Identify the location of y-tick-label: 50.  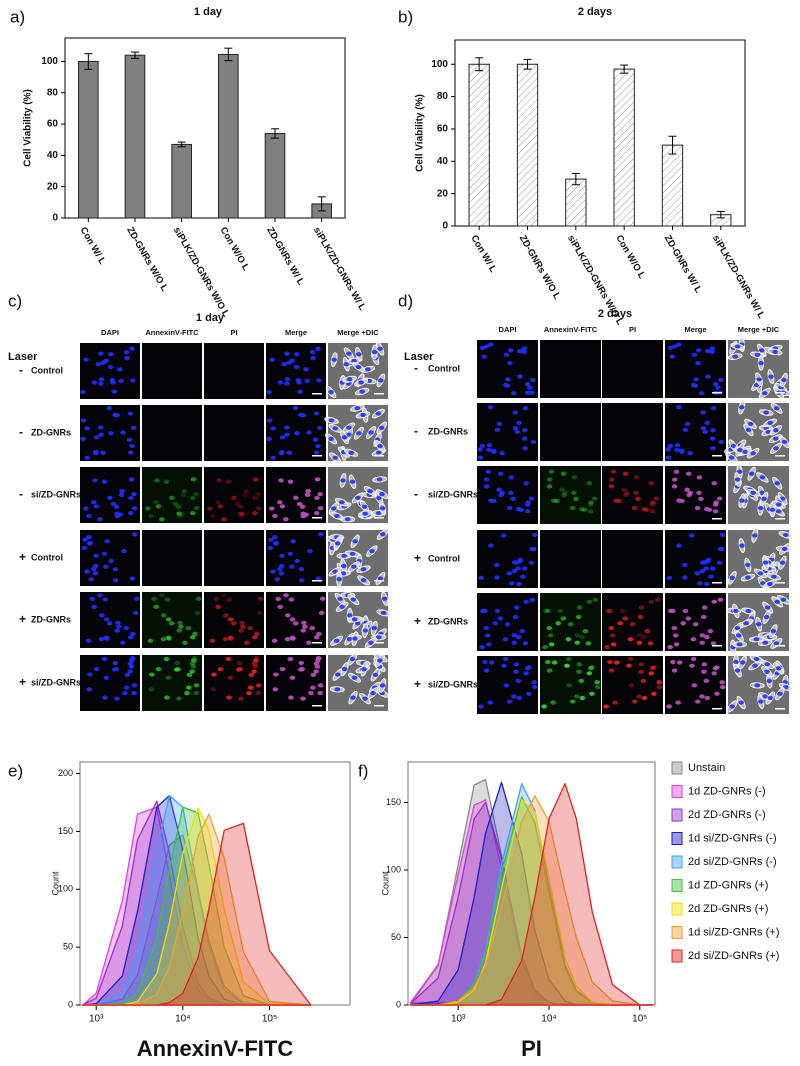
(68, 947).